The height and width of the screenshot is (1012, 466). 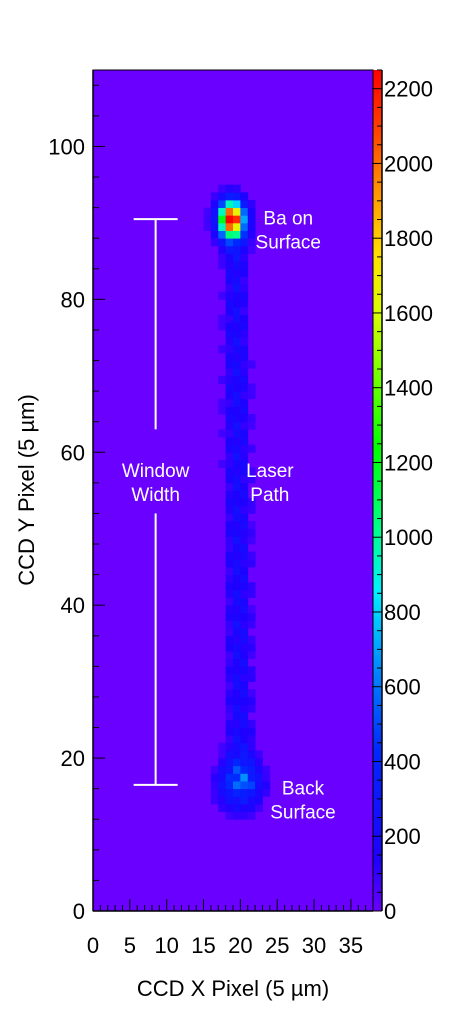 What do you see at coordinates (26, 490) in the screenshot?
I see `y-axis-title: CCD Y Pixel (5 µm)` at bounding box center [26, 490].